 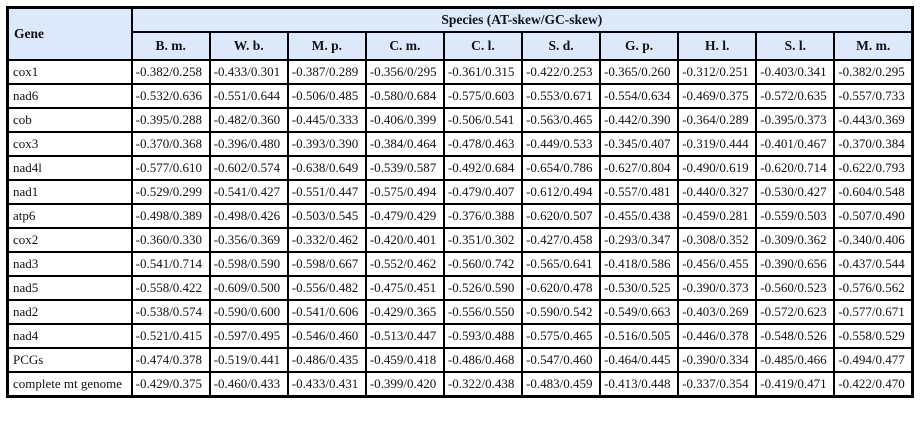 I want to click on skew-value-cell: -0.507/0.490, so click(x=873, y=216).